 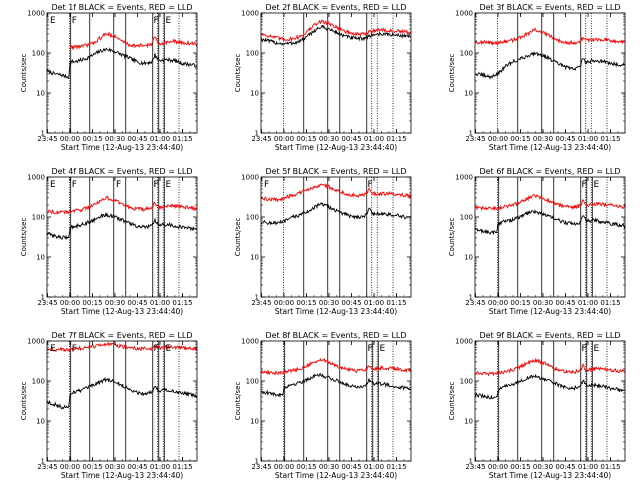 I want to click on panel-title: Det 4f BLACK = Events, RED = LLD, so click(x=121, y=171).